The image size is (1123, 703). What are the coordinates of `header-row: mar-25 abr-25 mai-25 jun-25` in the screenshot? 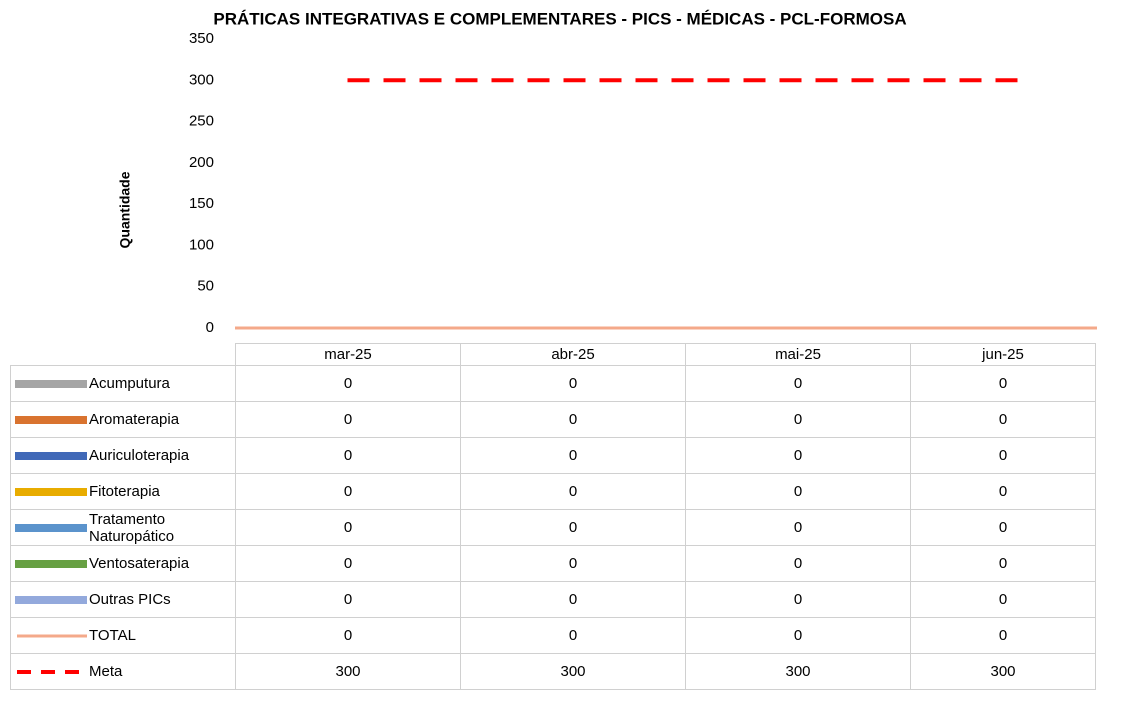 It's located at (553, 354).